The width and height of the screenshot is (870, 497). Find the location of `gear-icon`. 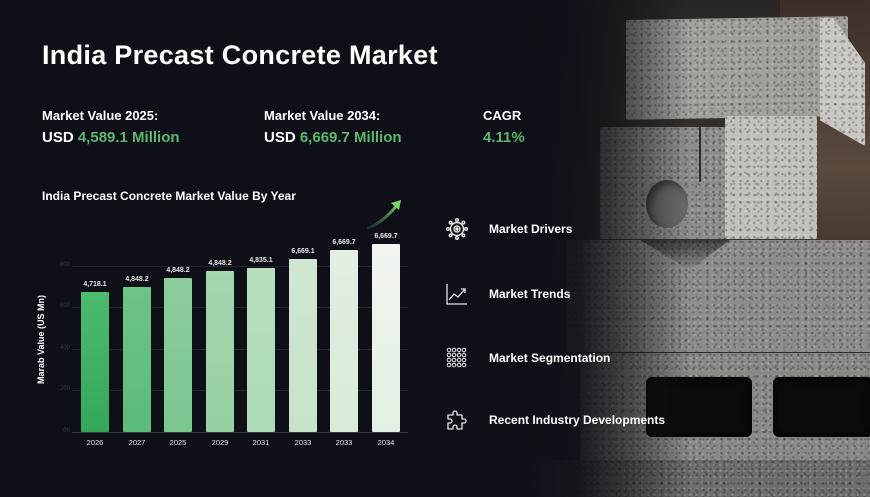

gear-icon is located at coordinates (457, 229).